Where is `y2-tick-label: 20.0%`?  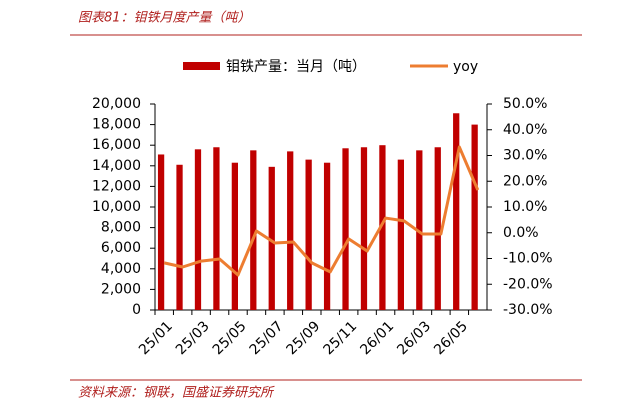 y2-tick-label: 20.0% is located at coordinates (525, 181).